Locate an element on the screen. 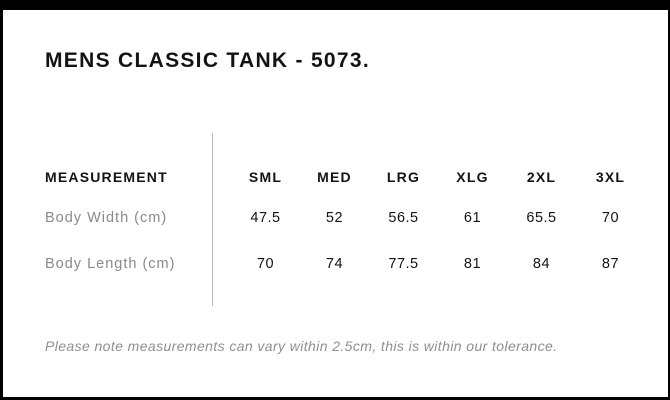 This screenshot has height=400, width=670. body-width-sml-value: 47.5 is located at coordinates (265, 218).